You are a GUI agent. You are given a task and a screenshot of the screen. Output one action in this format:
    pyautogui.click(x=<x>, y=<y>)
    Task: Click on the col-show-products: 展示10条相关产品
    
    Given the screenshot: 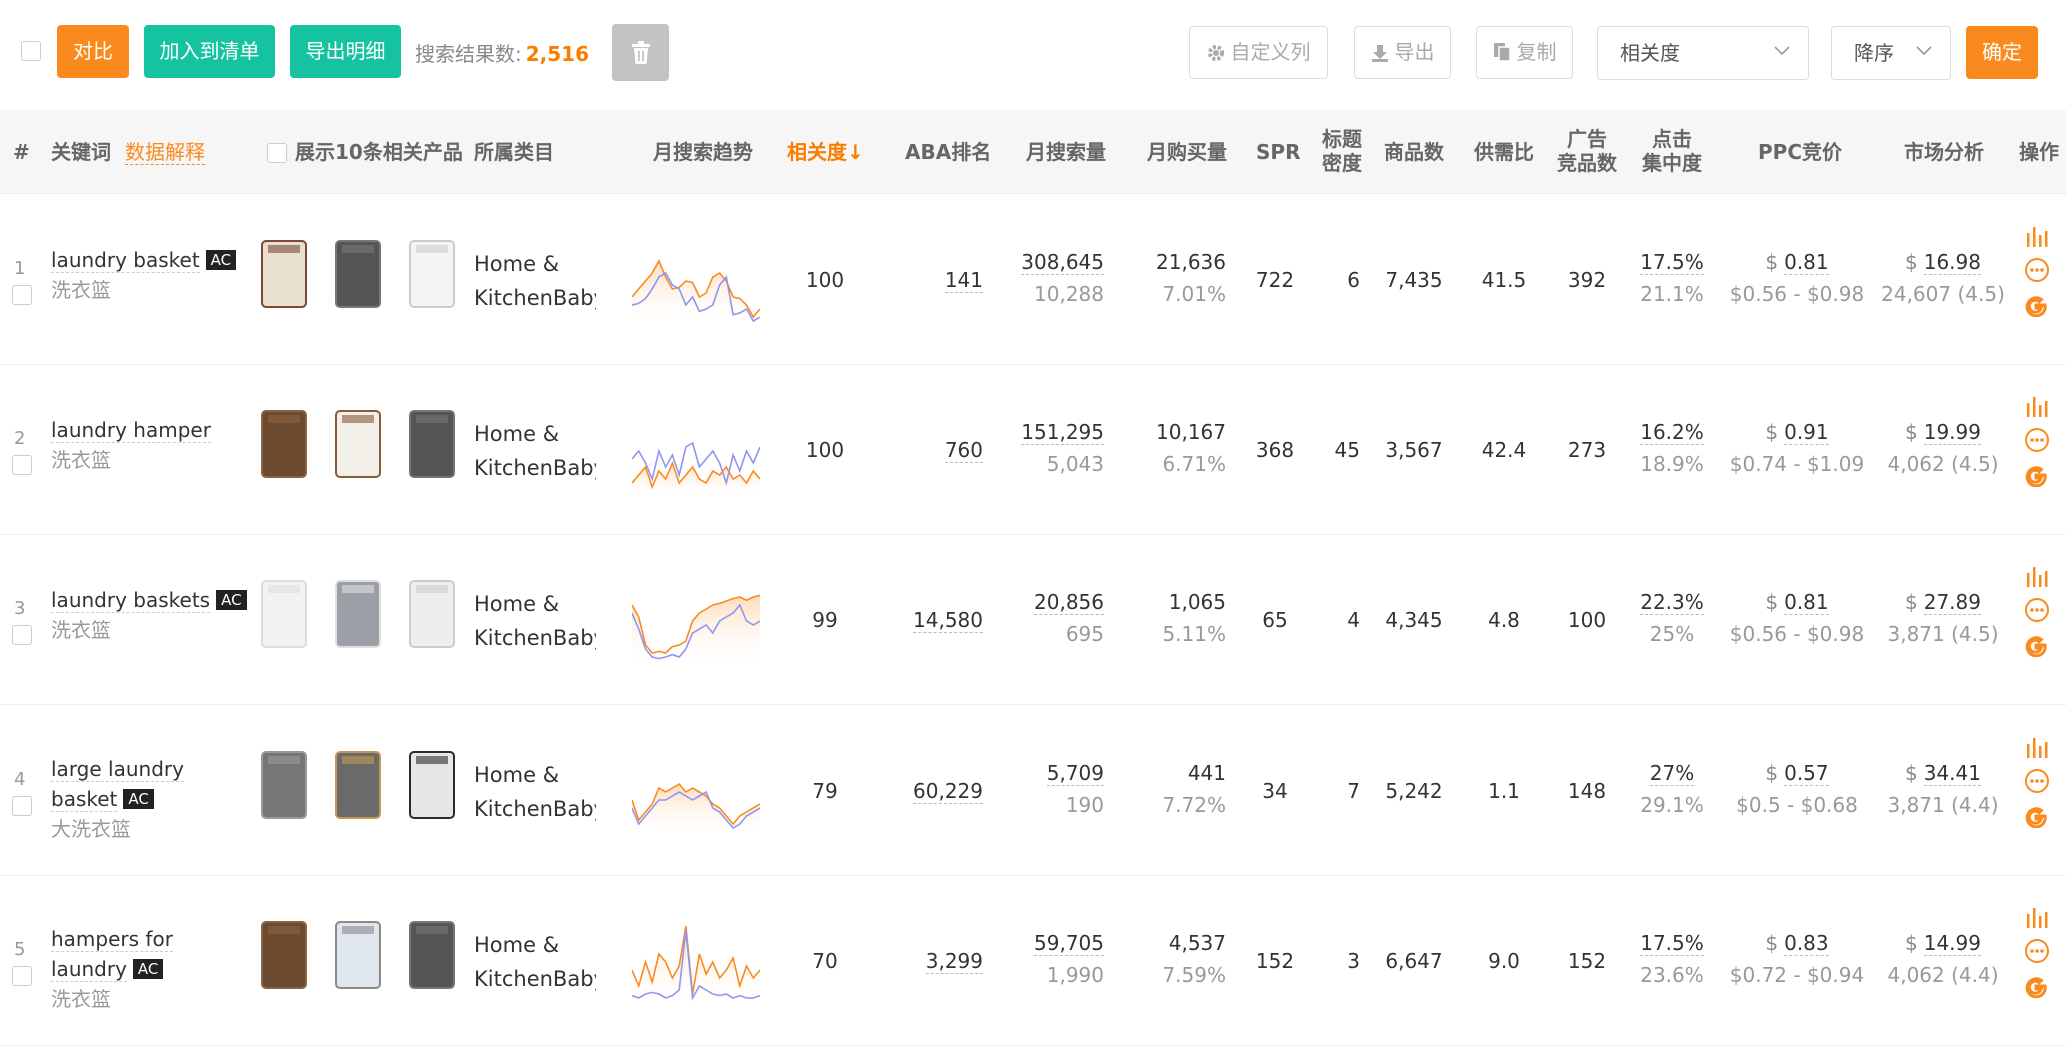 What is the action you would take?
    pyautogui.click(x=365, y=152)
    